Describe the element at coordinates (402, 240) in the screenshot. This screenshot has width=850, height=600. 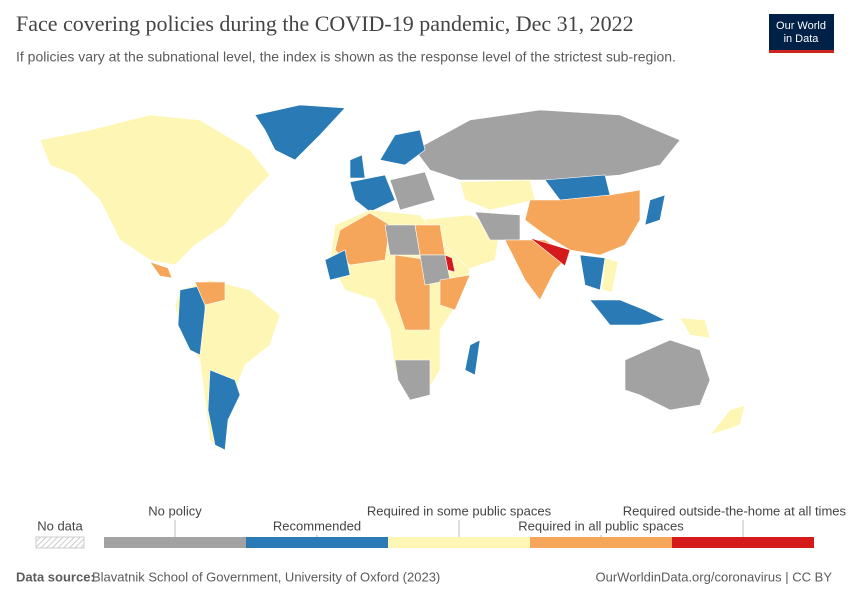
I see `libya` at that location.